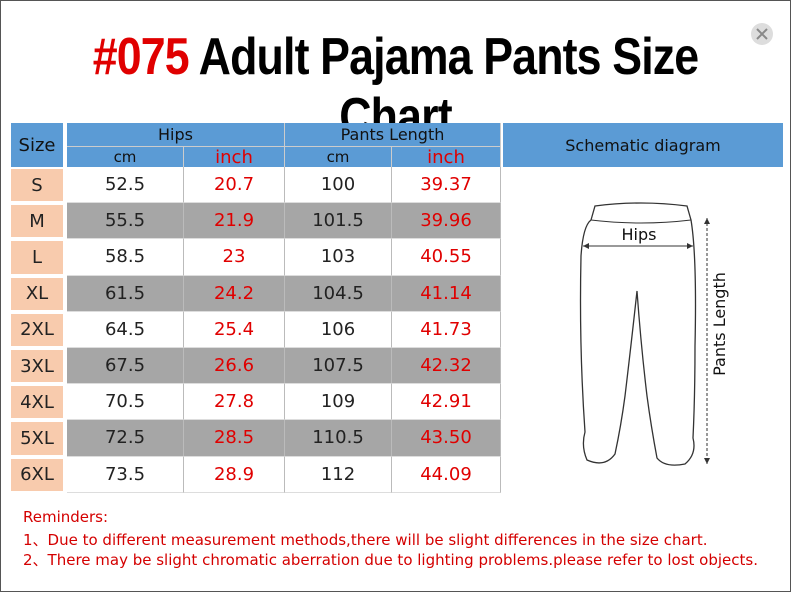 The width and height of the screenshot is (791, 592). What do you see at coordinates (446, 474) in the screenshot?
I see `value-cell: 44.09` at bounding box center [446, 474].